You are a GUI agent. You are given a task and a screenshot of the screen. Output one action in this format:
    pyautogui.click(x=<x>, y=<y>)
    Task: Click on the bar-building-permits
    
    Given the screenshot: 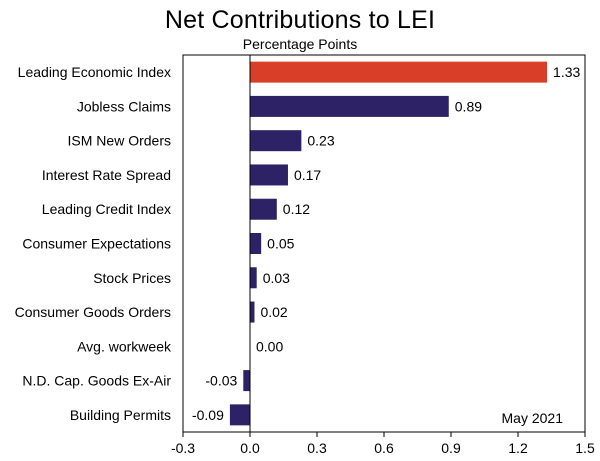 What is the action you would take?
    pyautogui.click(x=239, y=415)
    